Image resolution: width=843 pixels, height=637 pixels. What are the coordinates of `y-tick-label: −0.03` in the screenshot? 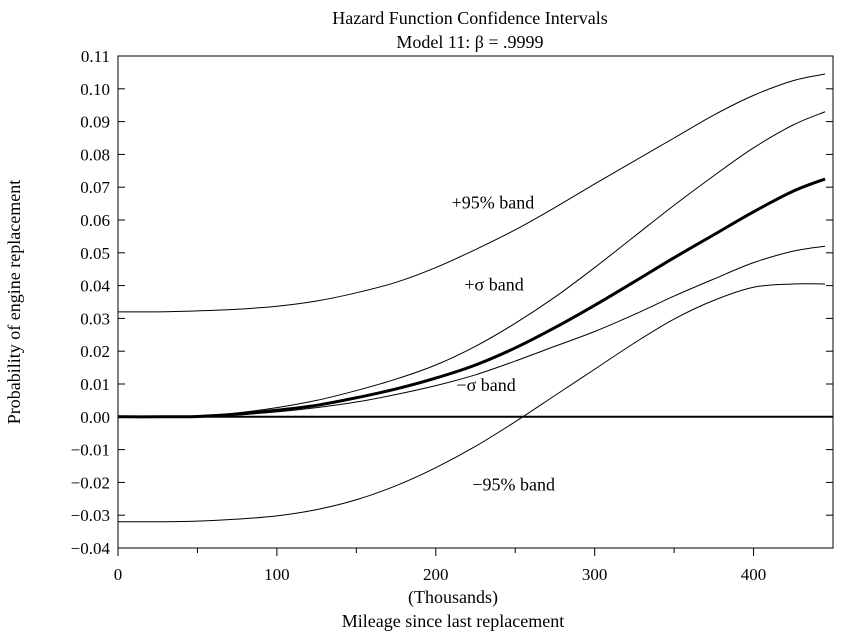 It's located at (90, 515).